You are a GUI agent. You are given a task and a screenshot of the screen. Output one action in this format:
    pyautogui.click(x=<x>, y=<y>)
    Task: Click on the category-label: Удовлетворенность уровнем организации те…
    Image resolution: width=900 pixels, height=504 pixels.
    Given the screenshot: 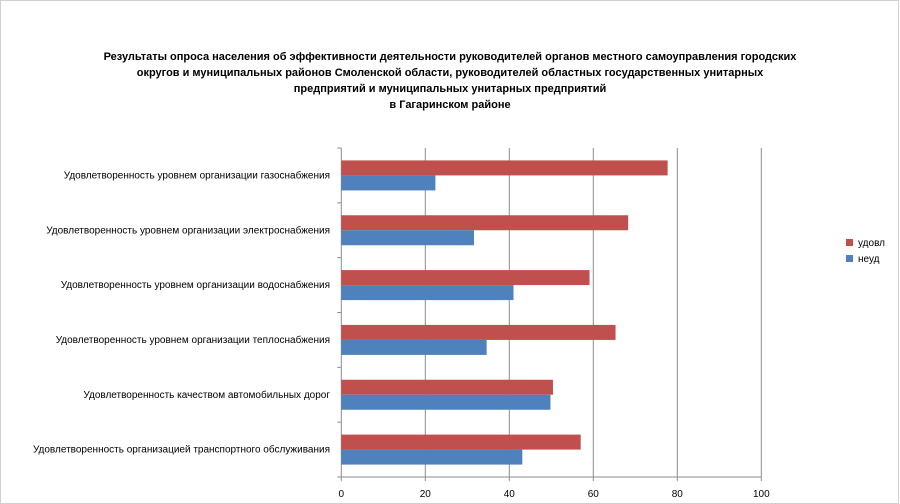 What is the action you would take?
    pyautogui.click(x=193, y=340)
    